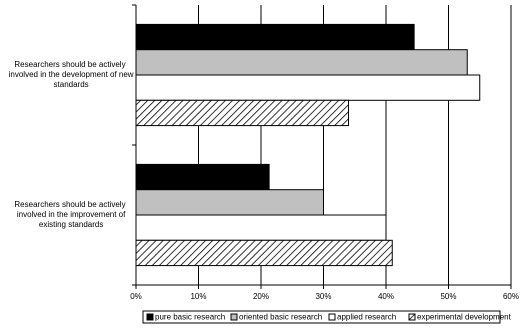 The width and height of the screenshot is (520, 329). What do you see at coordinates (261, 296) in the screenshot?
I see `x-tick-label: 20%` at bounding box center [261, 296].